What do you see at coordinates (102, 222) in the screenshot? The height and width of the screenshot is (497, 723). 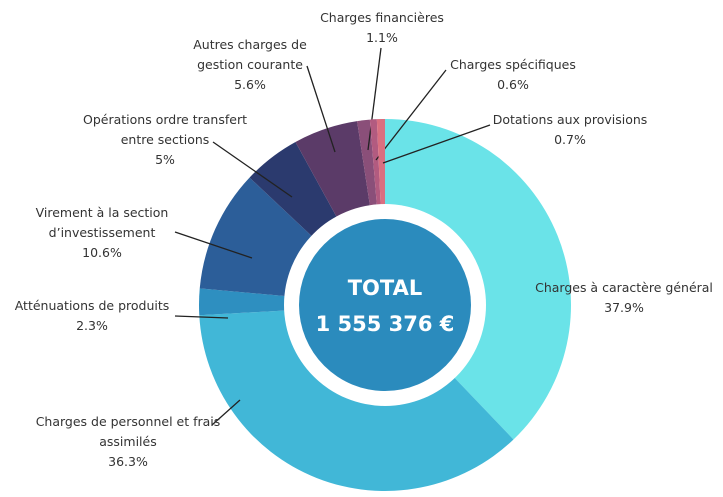 I see `segment-label: Virement à la section d’investissement` at bounding box center [102, 222].